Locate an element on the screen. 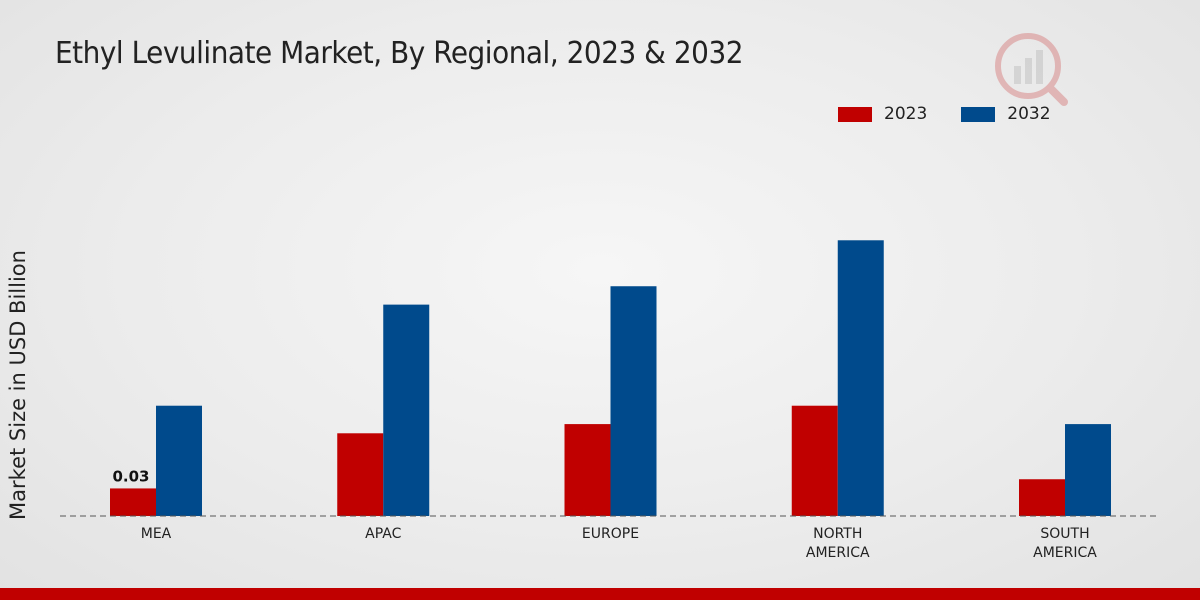  x-tick-south-america: SOUTH AMERICA is located at coordinates (1065, 543).